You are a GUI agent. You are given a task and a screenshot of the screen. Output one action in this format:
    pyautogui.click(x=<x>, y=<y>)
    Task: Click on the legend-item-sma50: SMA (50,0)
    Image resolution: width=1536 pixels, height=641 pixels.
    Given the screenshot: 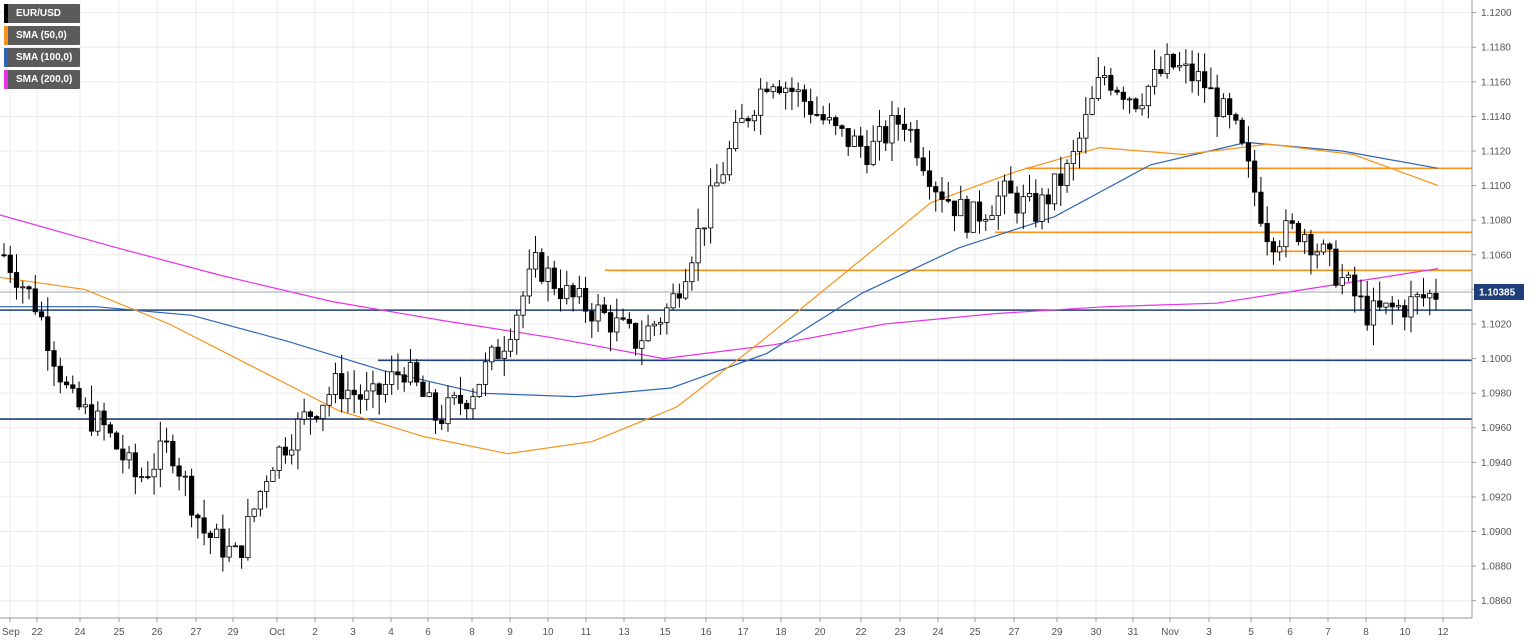 What is the action you would take?
    pyautogui.click(x=42, y=35)
    